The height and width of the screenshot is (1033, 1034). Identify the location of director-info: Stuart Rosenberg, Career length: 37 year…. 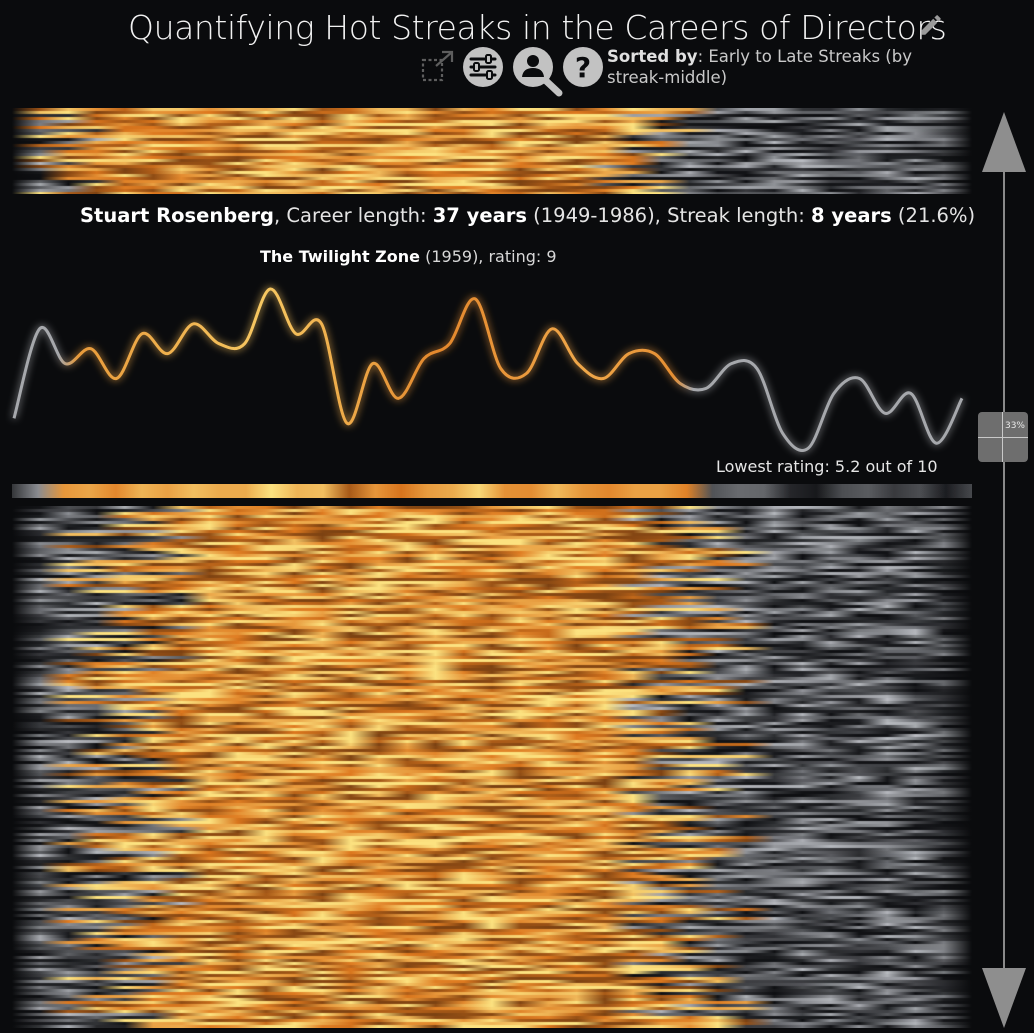
(530, 215).